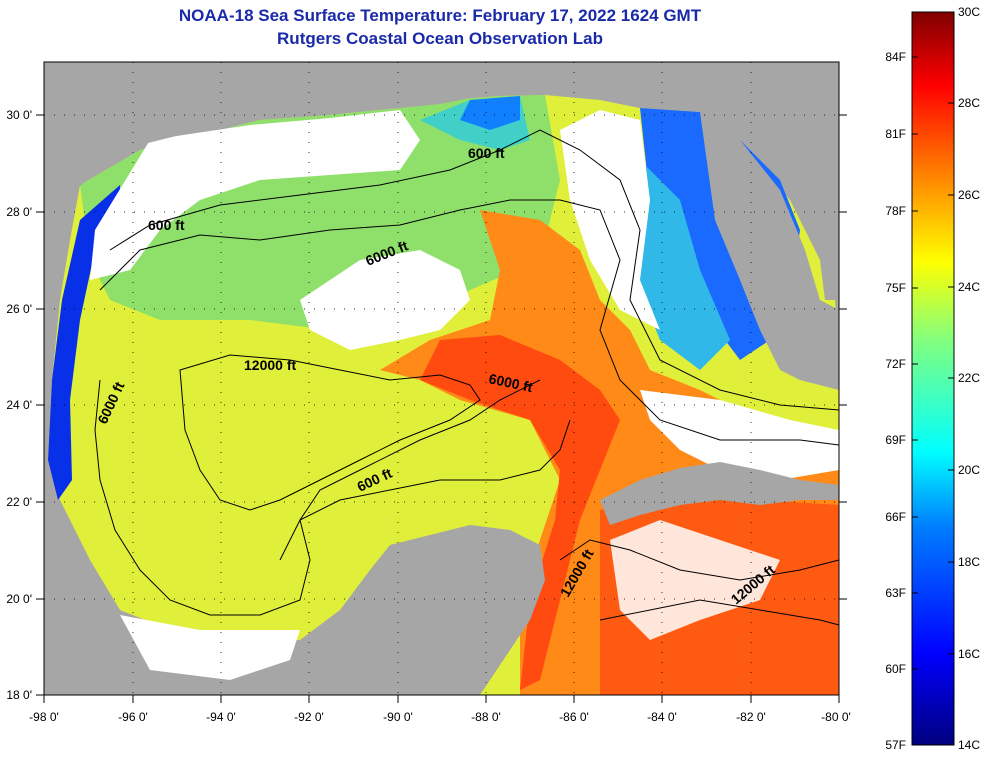 This screenshot has width=992, height=761. I want to click on celsius-label: 14C, so click(969, 745).